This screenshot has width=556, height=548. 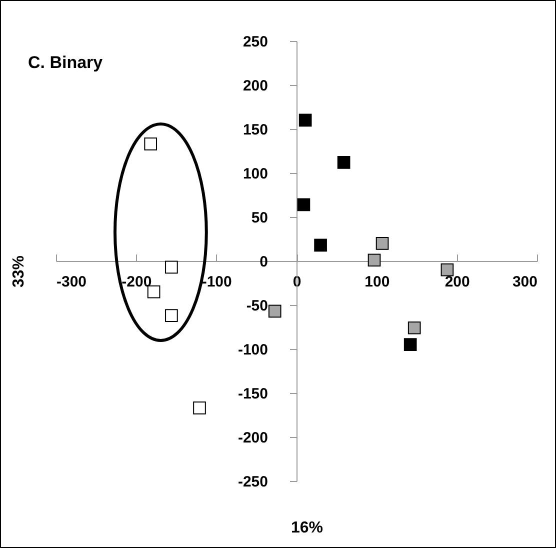 What do you see at coordinates (71, 282) in the screenshot?
I see `x-tick-label: -300` at bounding box center [71, 282].